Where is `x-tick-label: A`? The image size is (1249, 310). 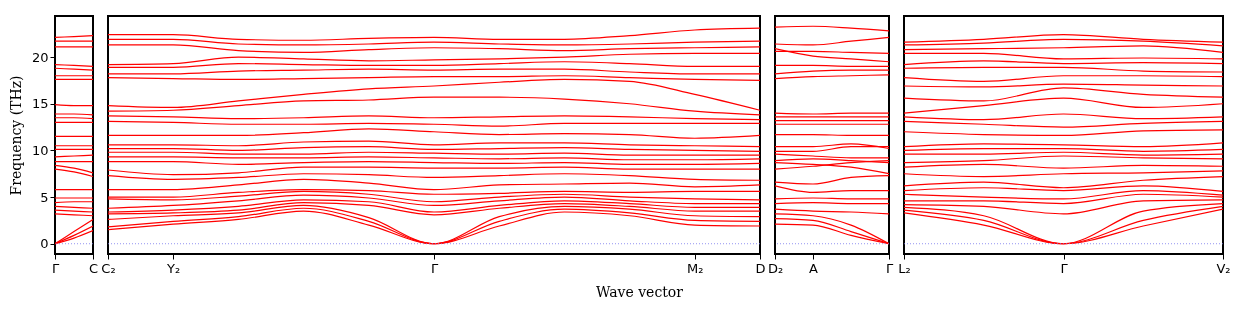
x-tick-label: A is located at coordinates (814, 268).